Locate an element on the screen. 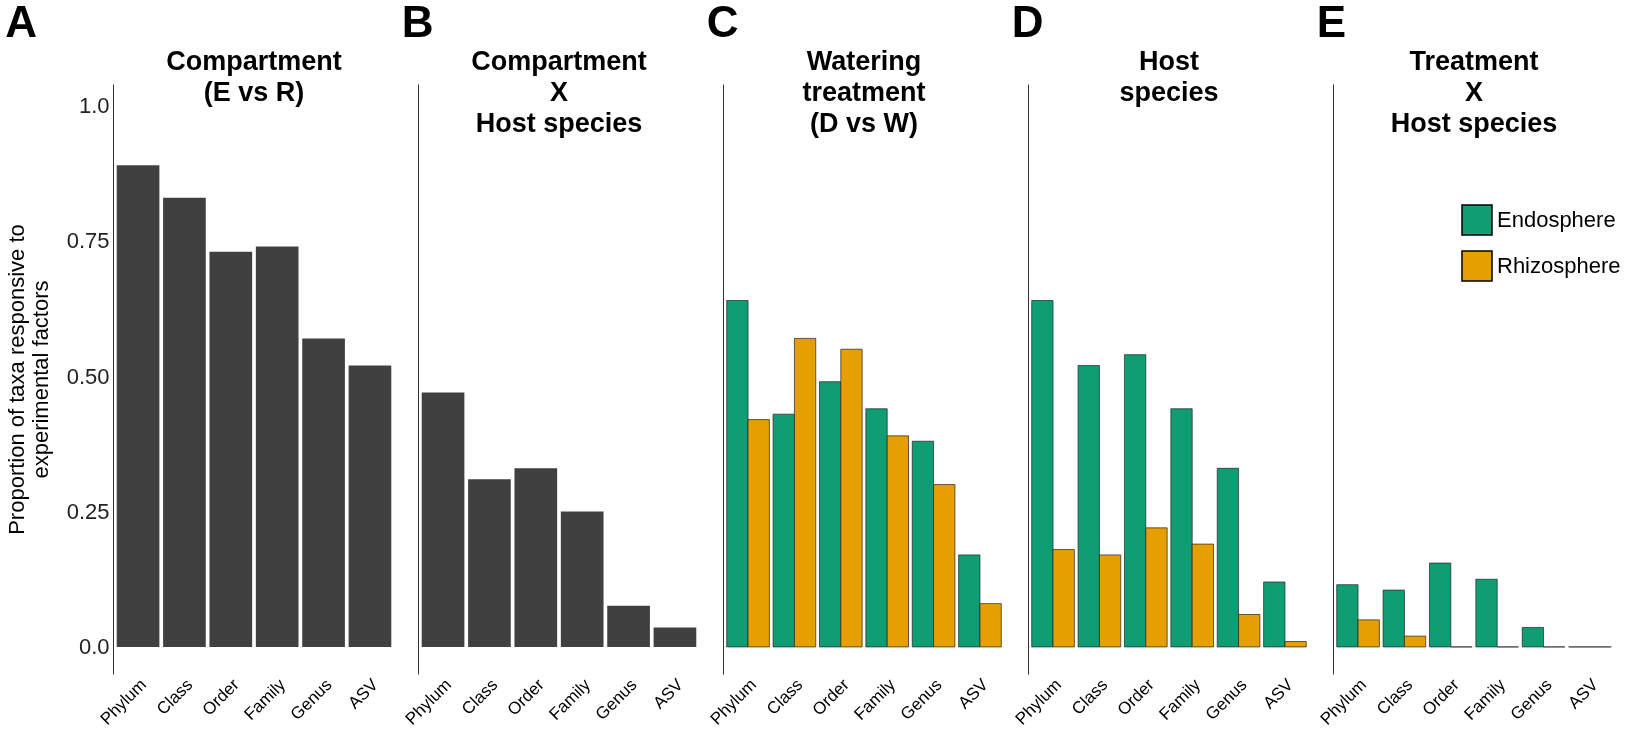 Image resolution: width=1643 pixels, height=748 pixels. chart-subtitle: Host species is located at coordinates (1169, 76).